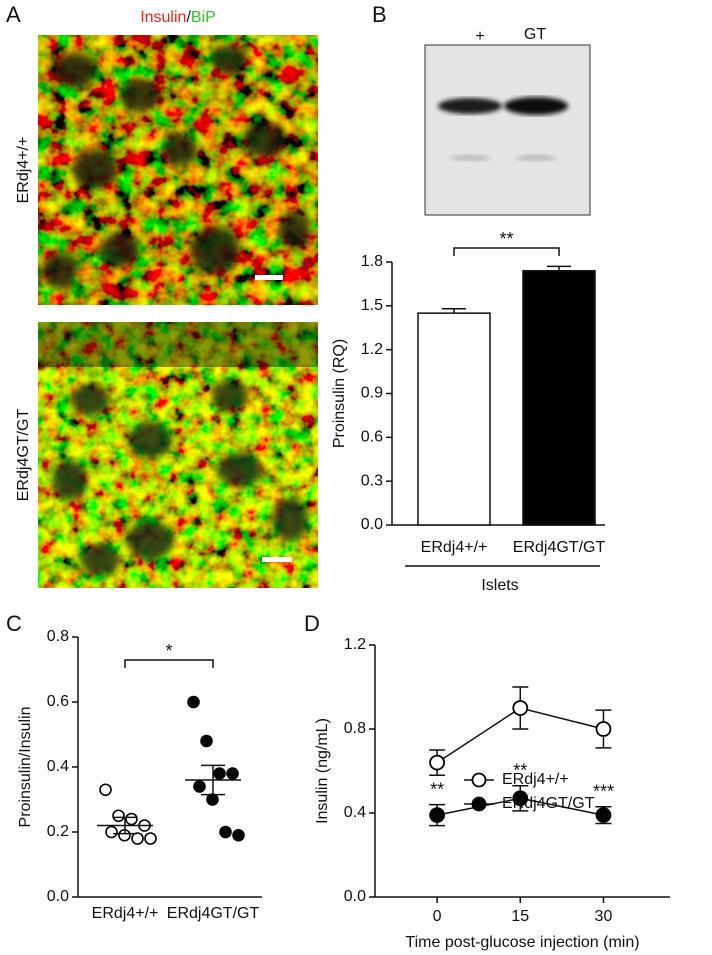 The width and height of the screenshot is (712, 955). Describe the element at coordinates (372, 393) in the screenshot. I see `y-tick-label: 0.9` at that location.